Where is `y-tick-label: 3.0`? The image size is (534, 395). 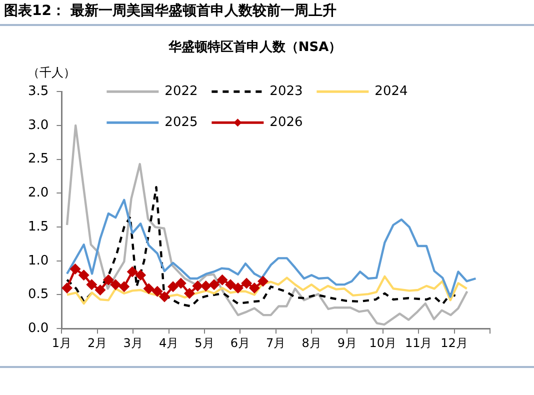
y-tick-label: 3.0 is located at coordinates (38, 125).